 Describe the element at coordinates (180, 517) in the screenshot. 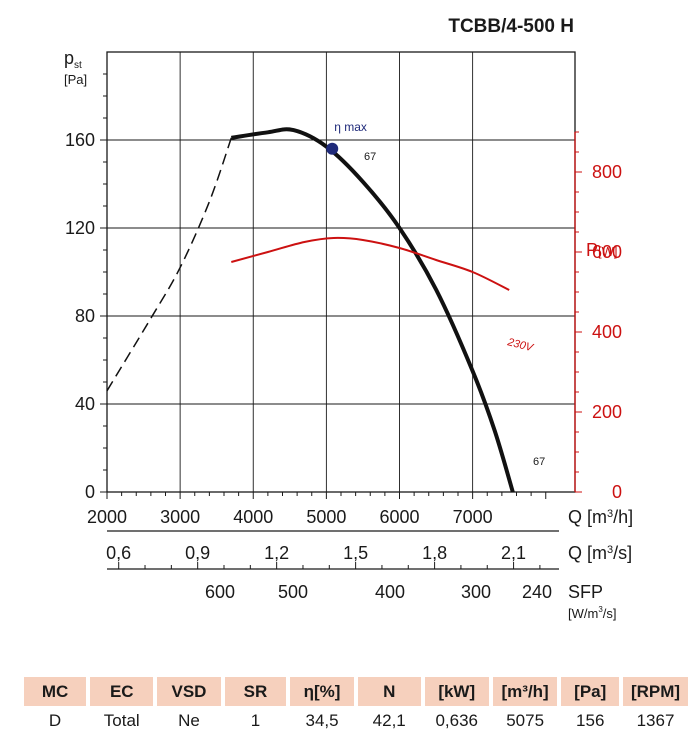

I see `x-tick-label: 3000` at that location.